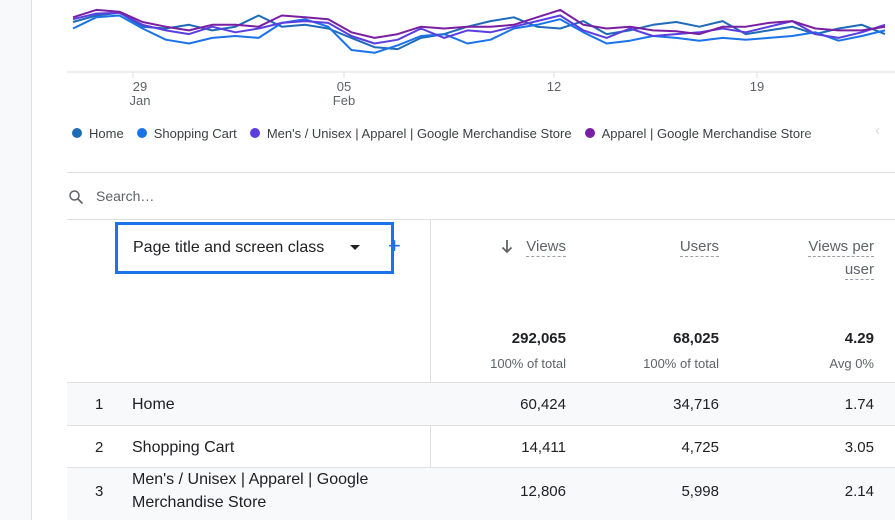 The width and height of the screenshot is (895, 520). Describe the element at coordinates (528, 363) in the screenshot. I see `total-views-sub: 100% of total` at that location.